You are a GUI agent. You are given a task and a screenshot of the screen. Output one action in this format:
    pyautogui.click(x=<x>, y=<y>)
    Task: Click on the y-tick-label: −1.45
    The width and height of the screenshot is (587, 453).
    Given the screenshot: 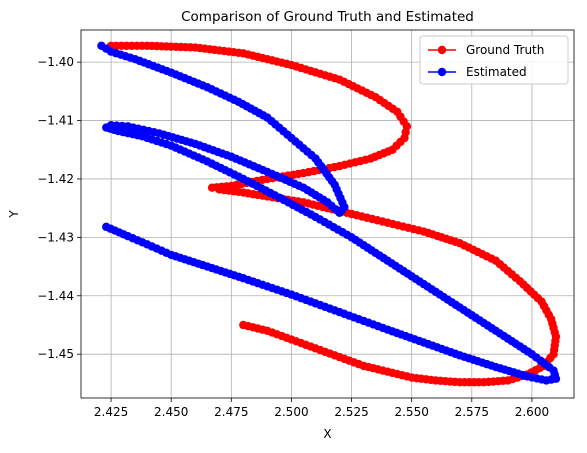 What is the action you would take?
    pyautogui.click(x=55, y=354)
    